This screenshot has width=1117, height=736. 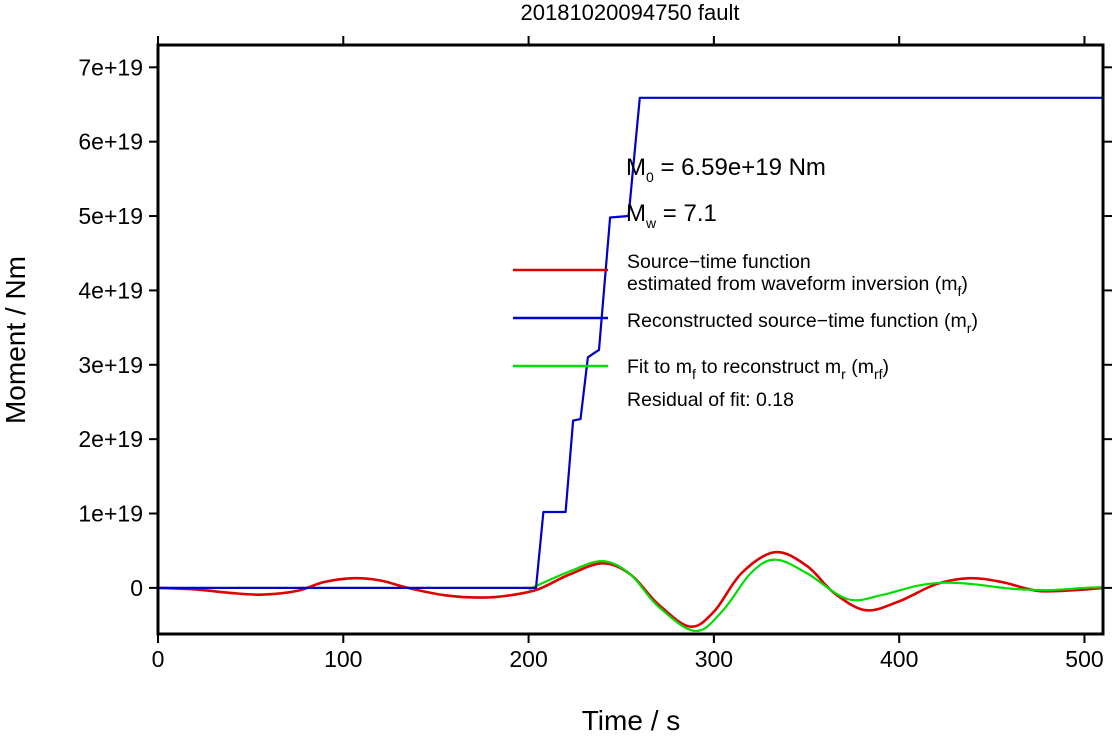 I want to click on m0-annotation: M0 = 6.59e+19 Nm, so click(x=726, y=169).